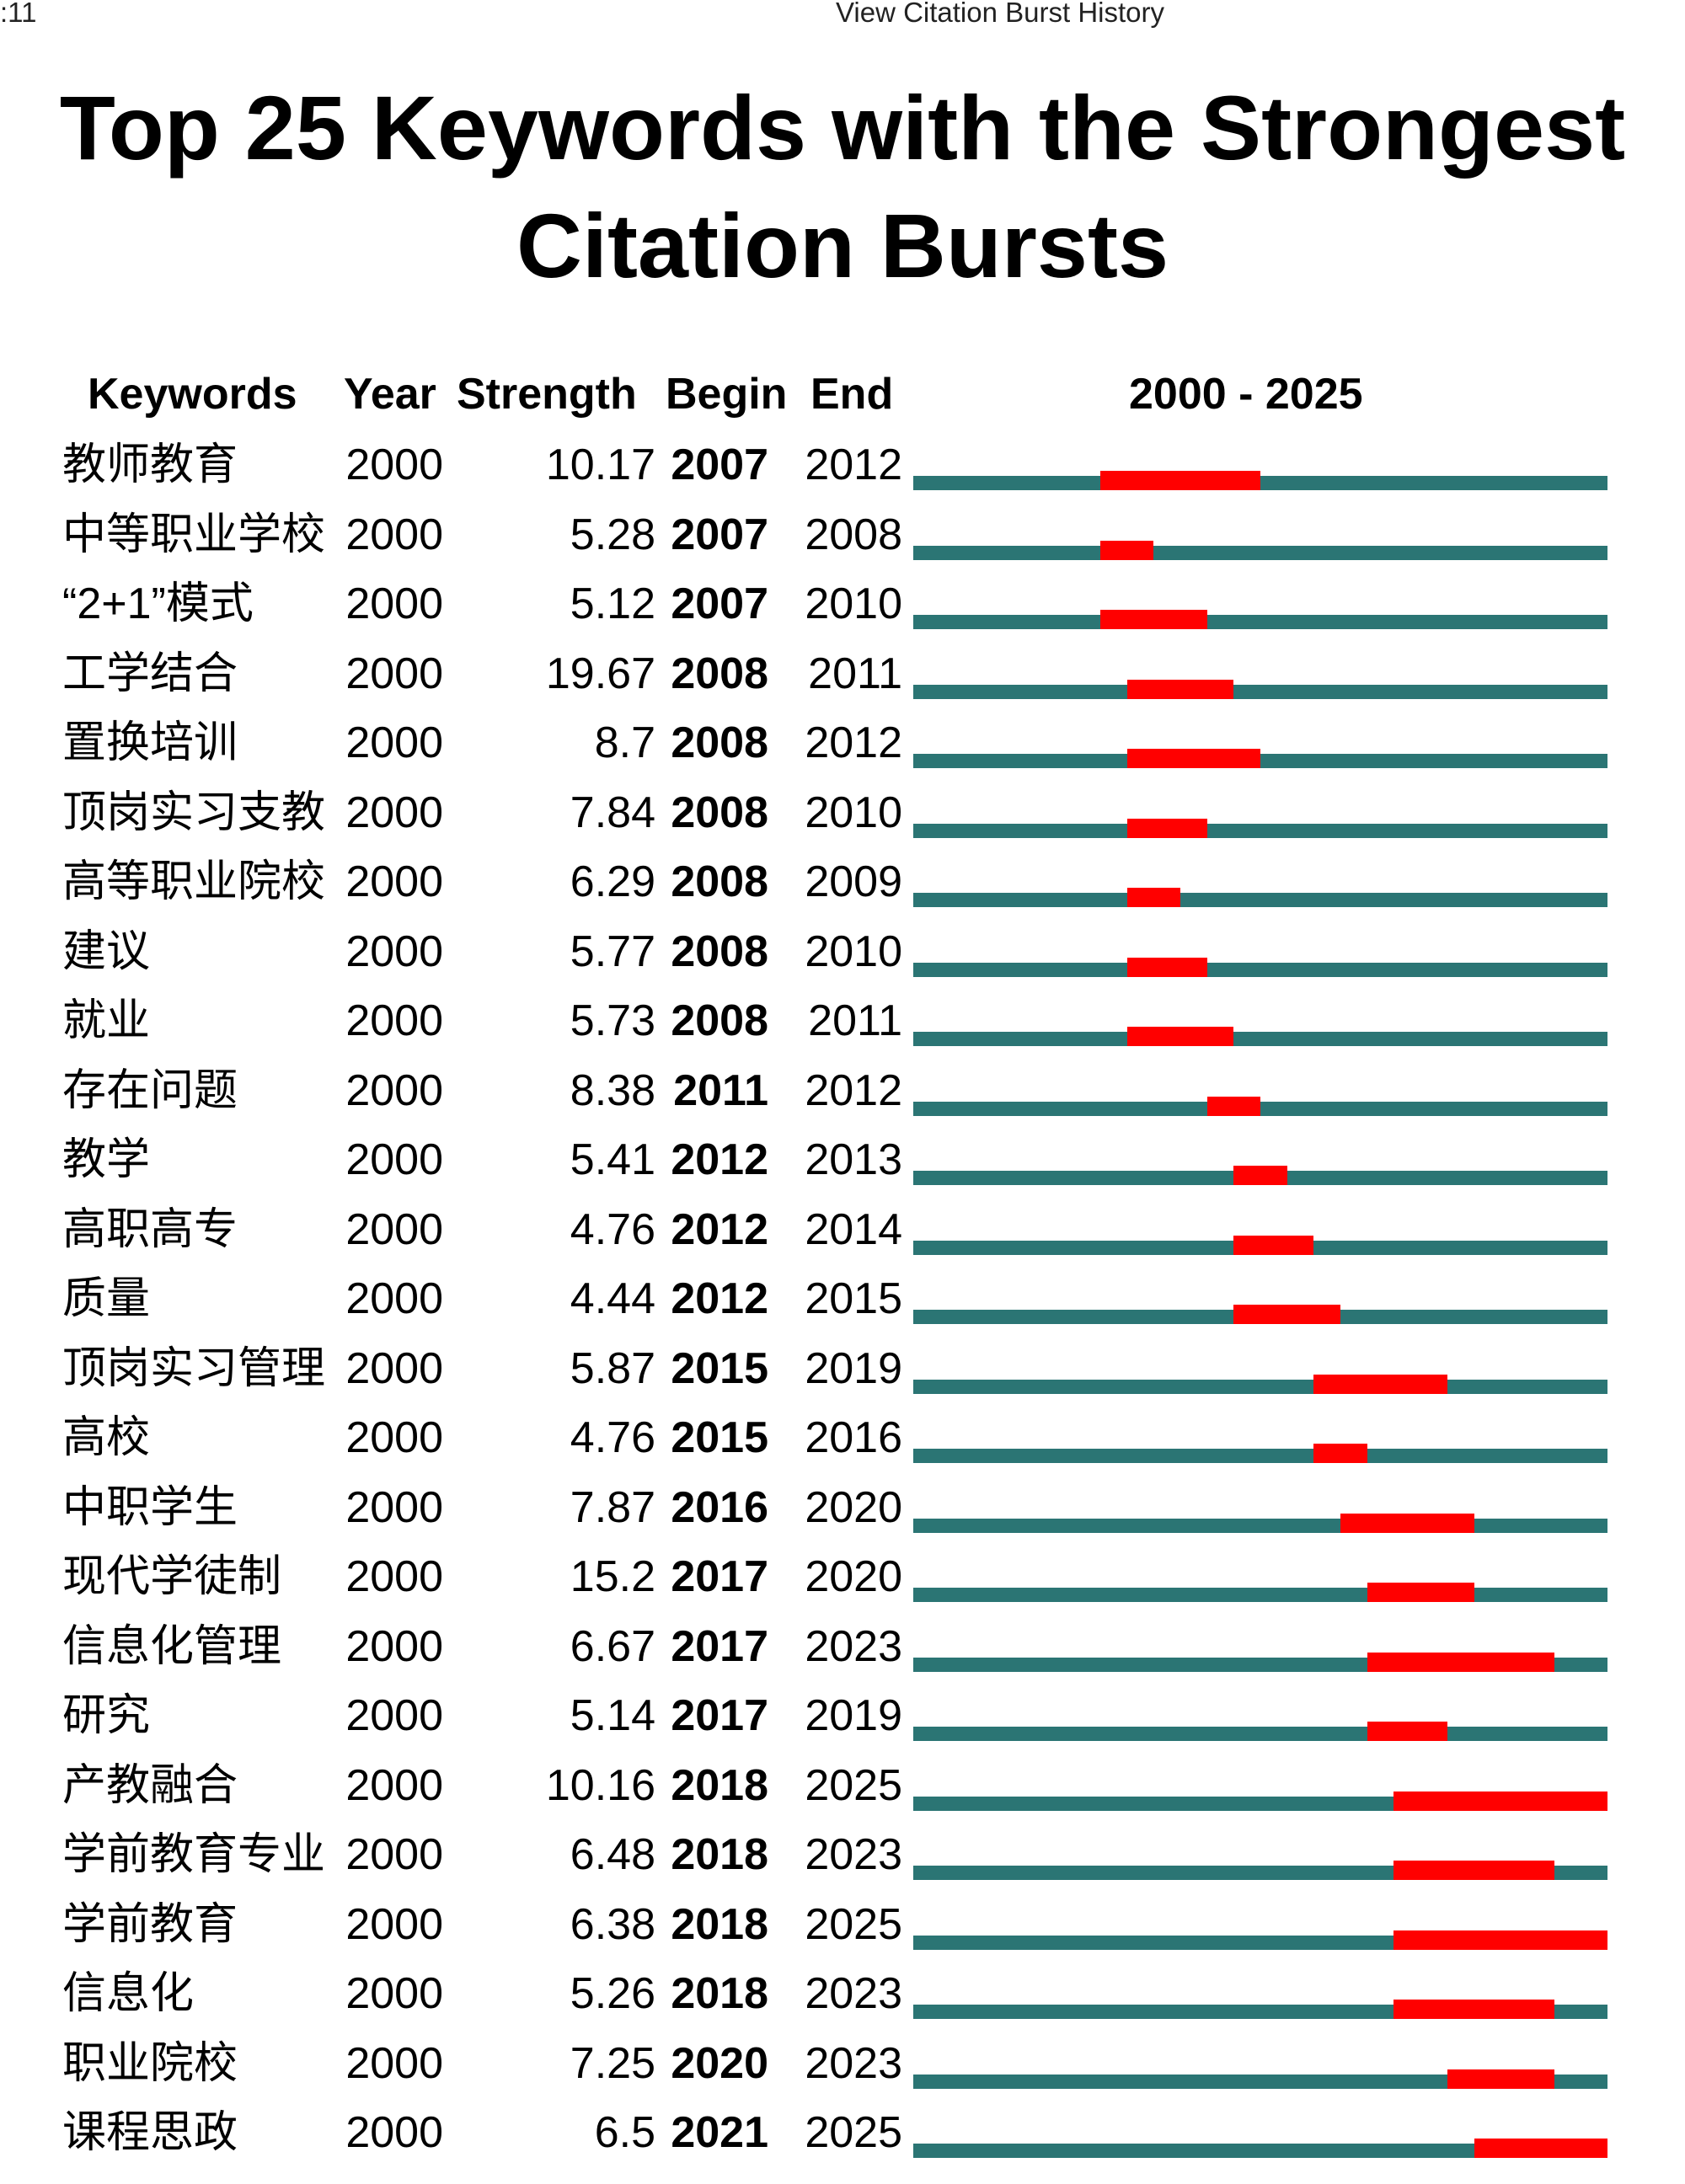 The image size is (1685, 2184). What do you see at coordinates (719, 2063) in the screenshot?
I see `begin-cell: 2020` at bounding box center [719, 2063].